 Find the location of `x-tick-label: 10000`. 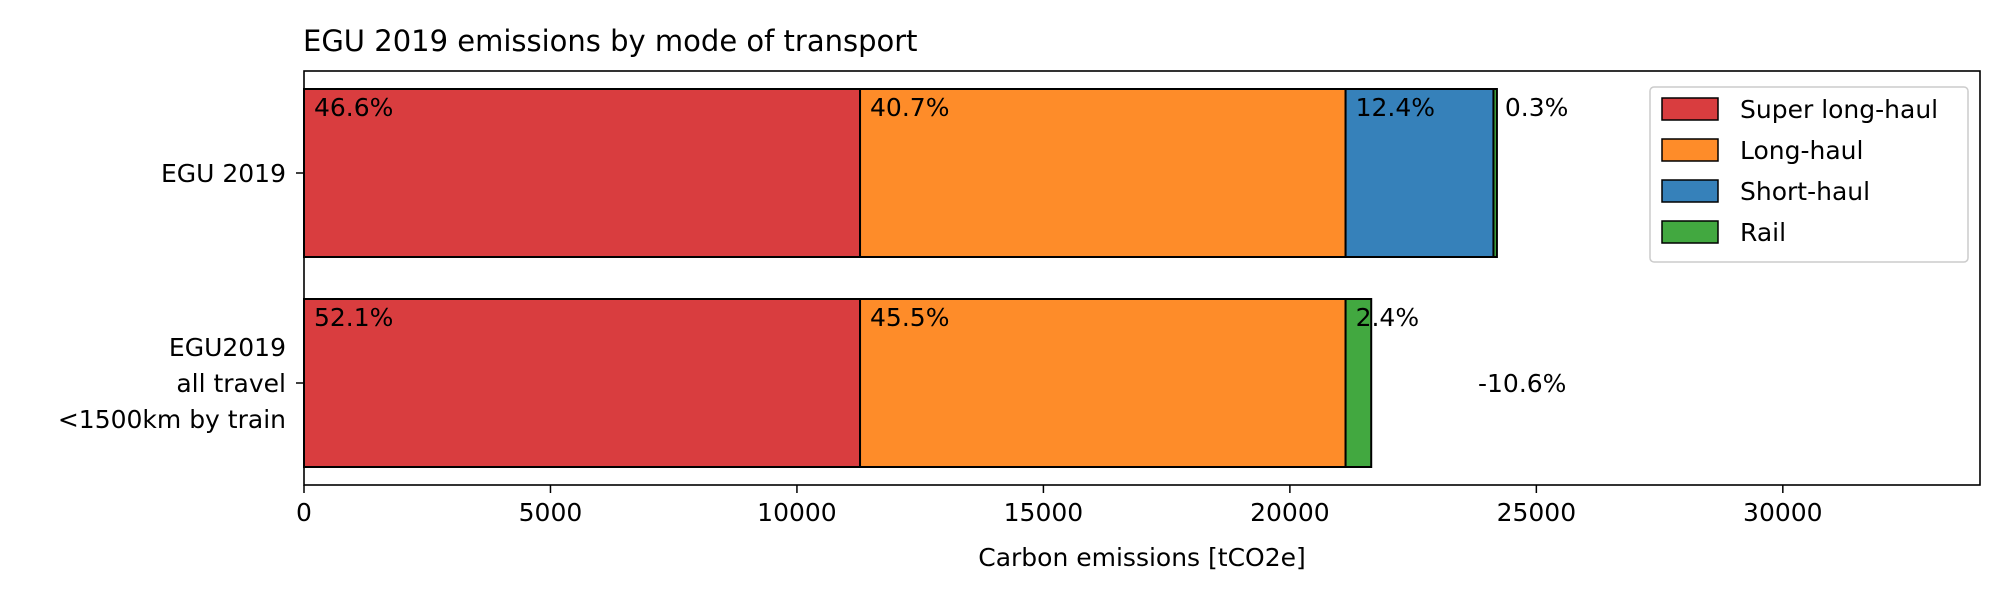

x-tick-label: 10000 is located at coordinates (797, 512).